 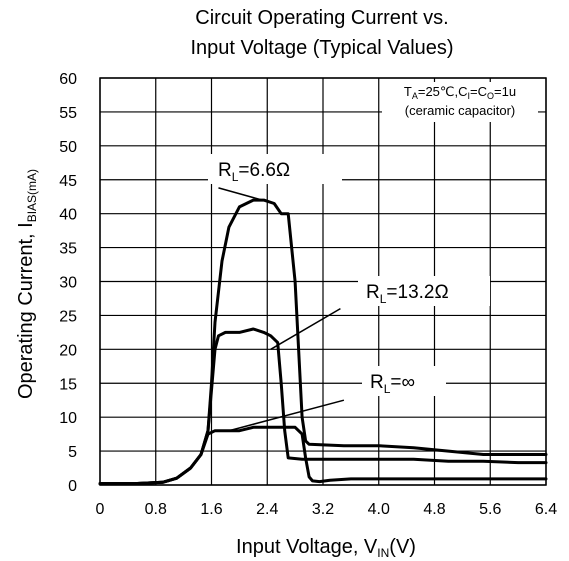 What do you see at coordinates (72, 486) in the screenshot?
I see `y-tick-label: 0` at bounding box center [72, 486].